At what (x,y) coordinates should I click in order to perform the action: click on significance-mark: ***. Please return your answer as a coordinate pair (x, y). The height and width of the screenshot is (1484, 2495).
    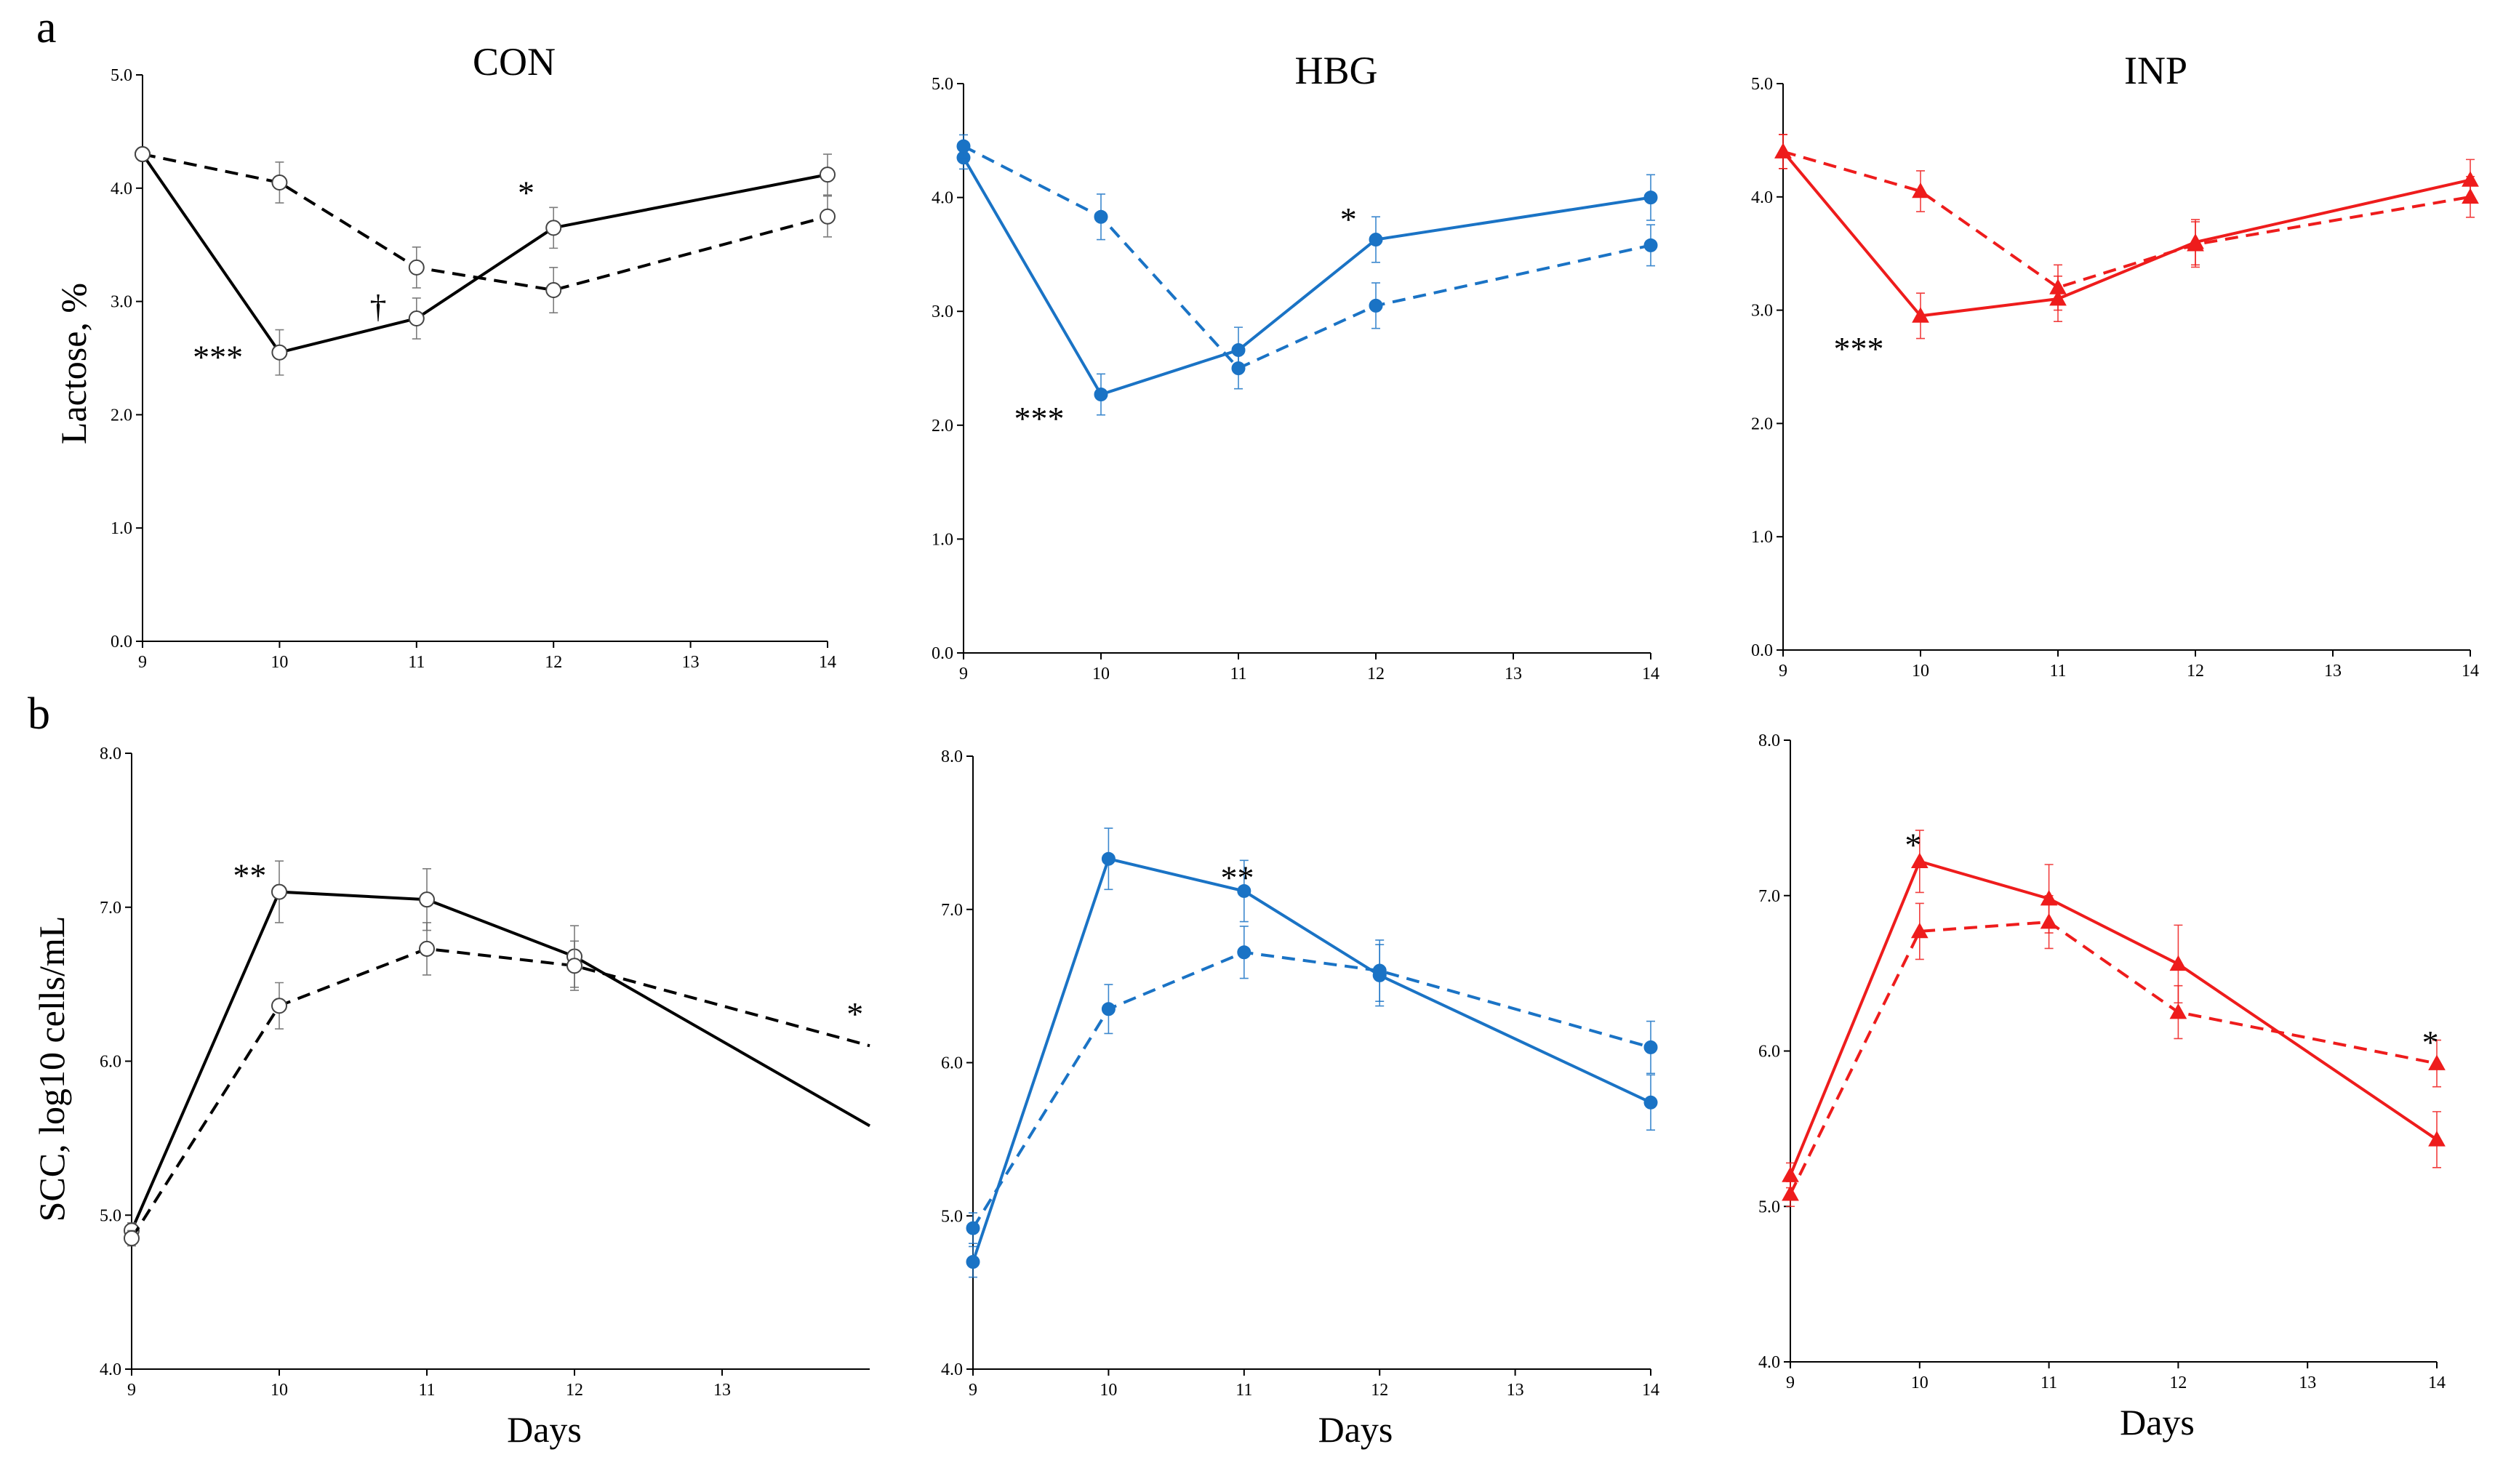
    Looking at the image, I should click on (1858, 348).